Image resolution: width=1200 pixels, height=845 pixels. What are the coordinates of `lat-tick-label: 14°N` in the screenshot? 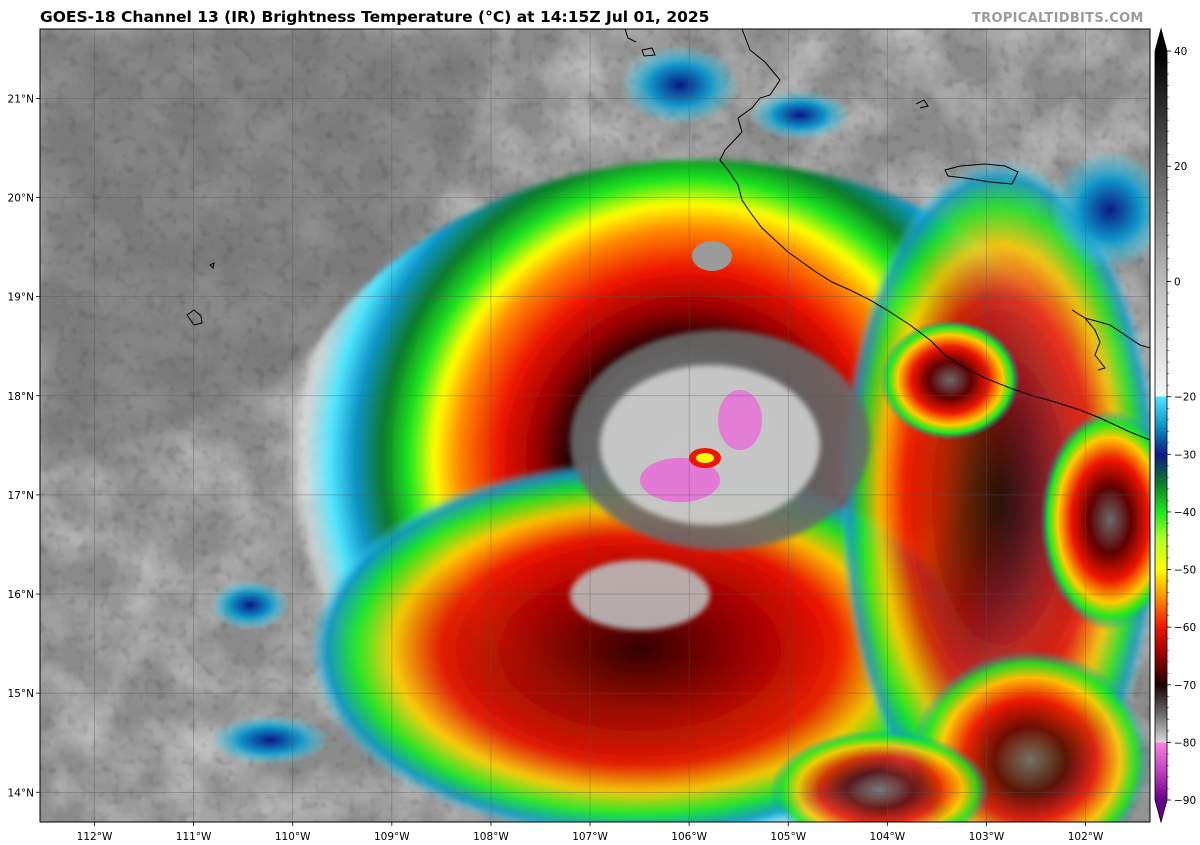 It's located at (21, 793).